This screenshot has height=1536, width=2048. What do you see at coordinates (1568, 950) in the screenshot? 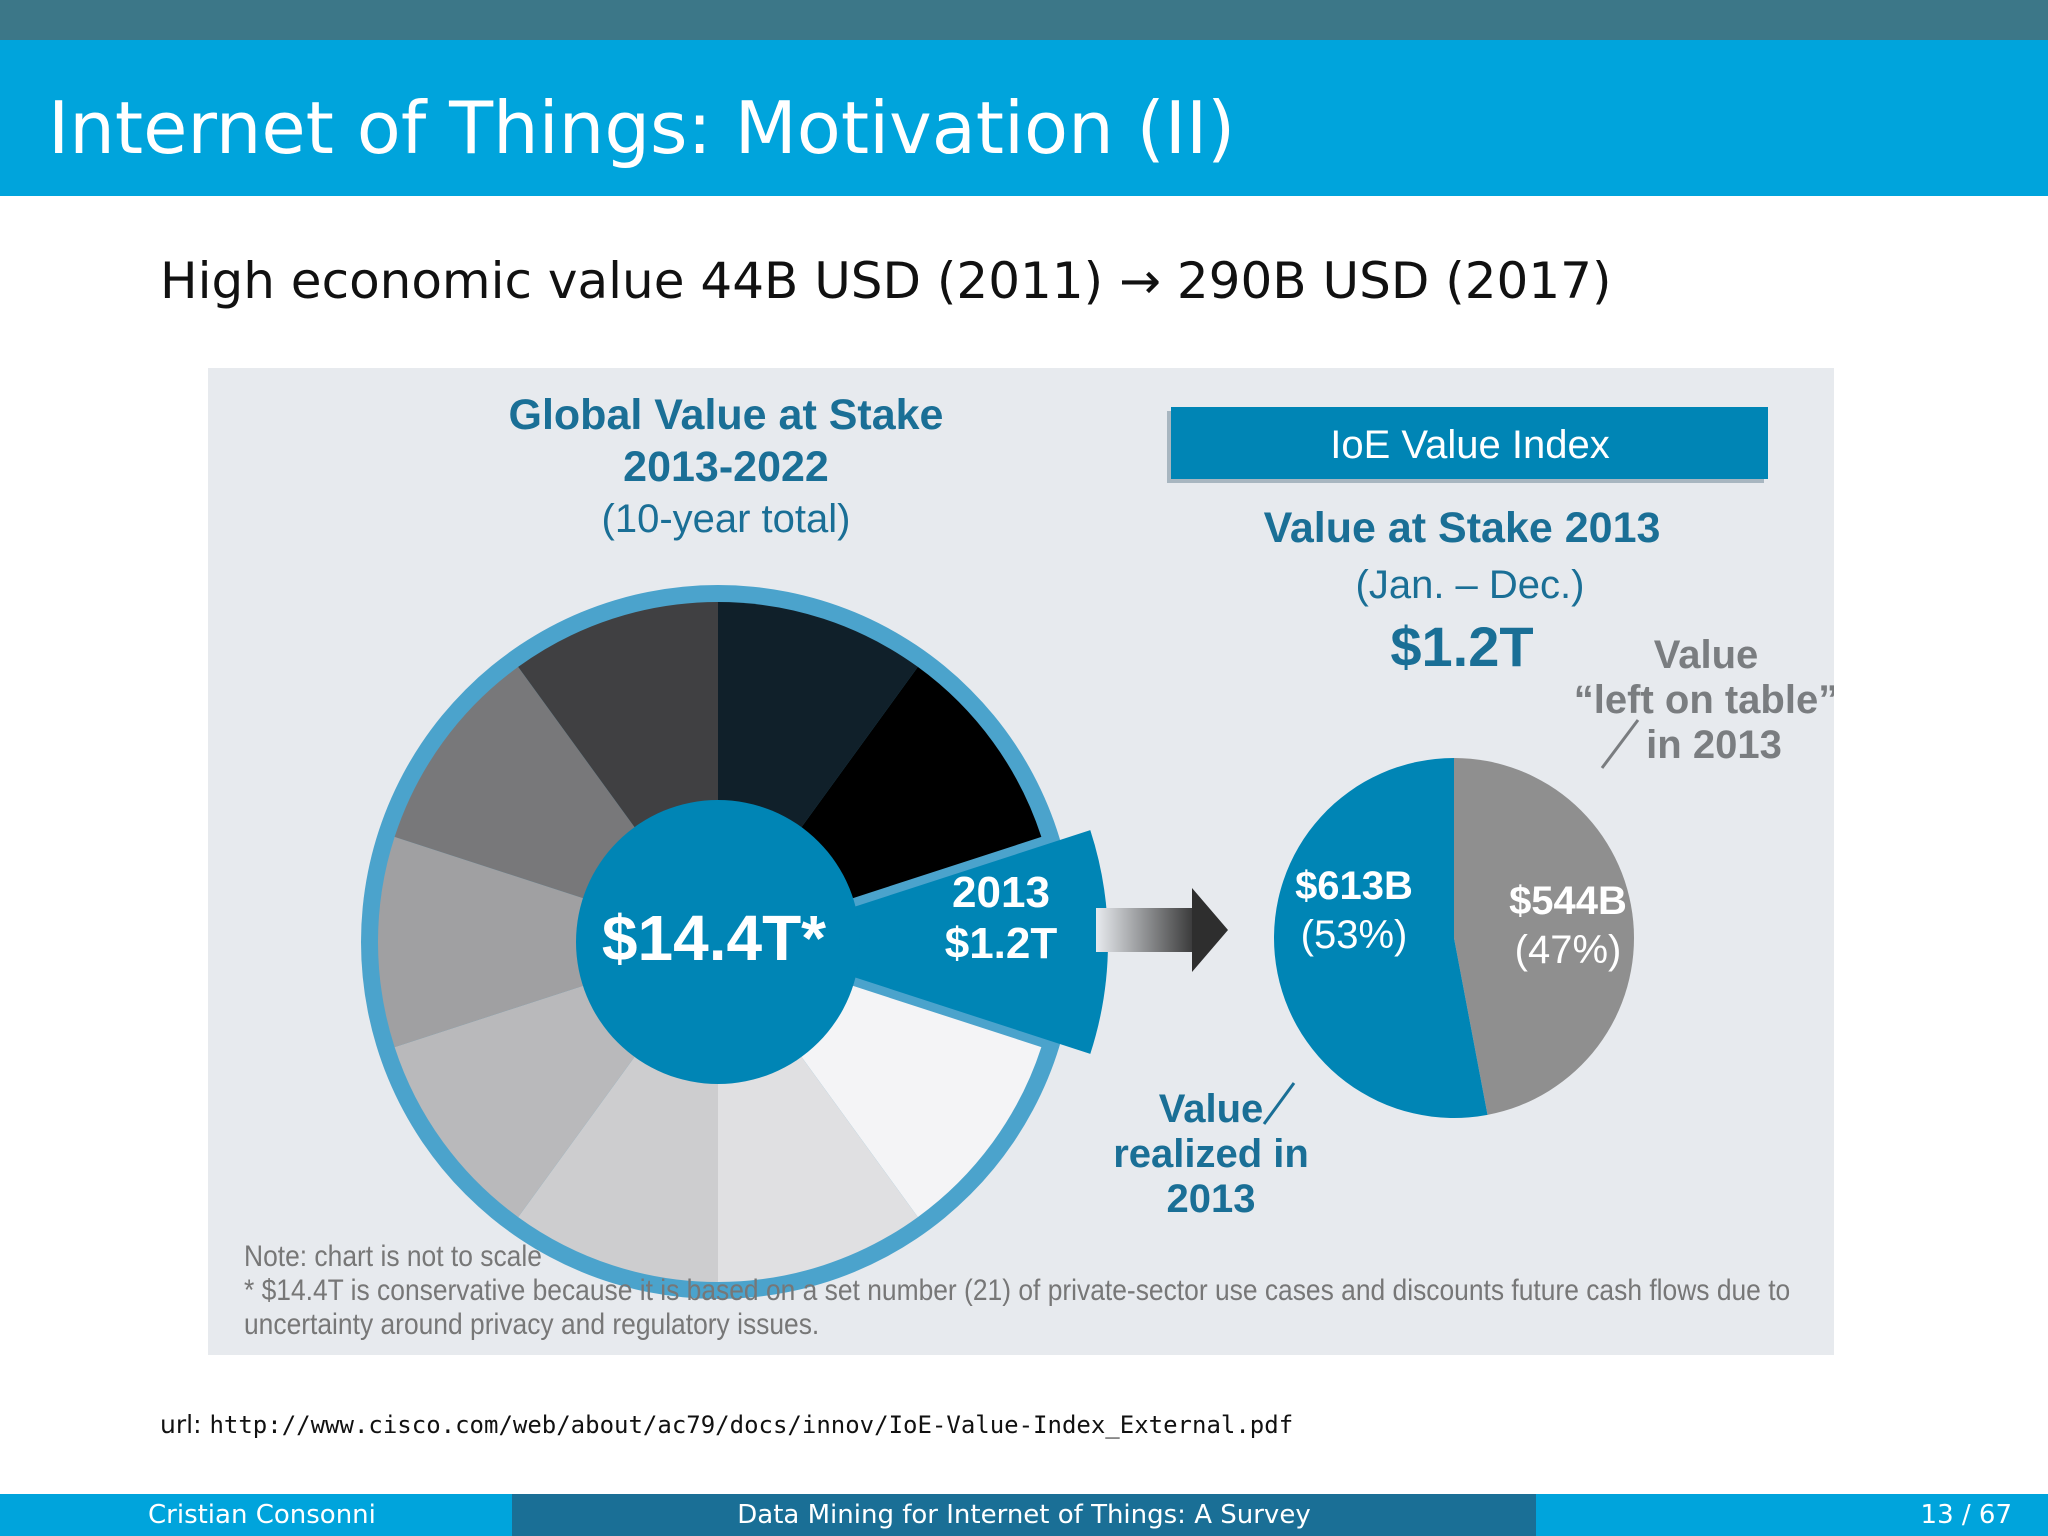
I see `left-on-table-percent-label: (47%)` at bounding box center [1568, 950].